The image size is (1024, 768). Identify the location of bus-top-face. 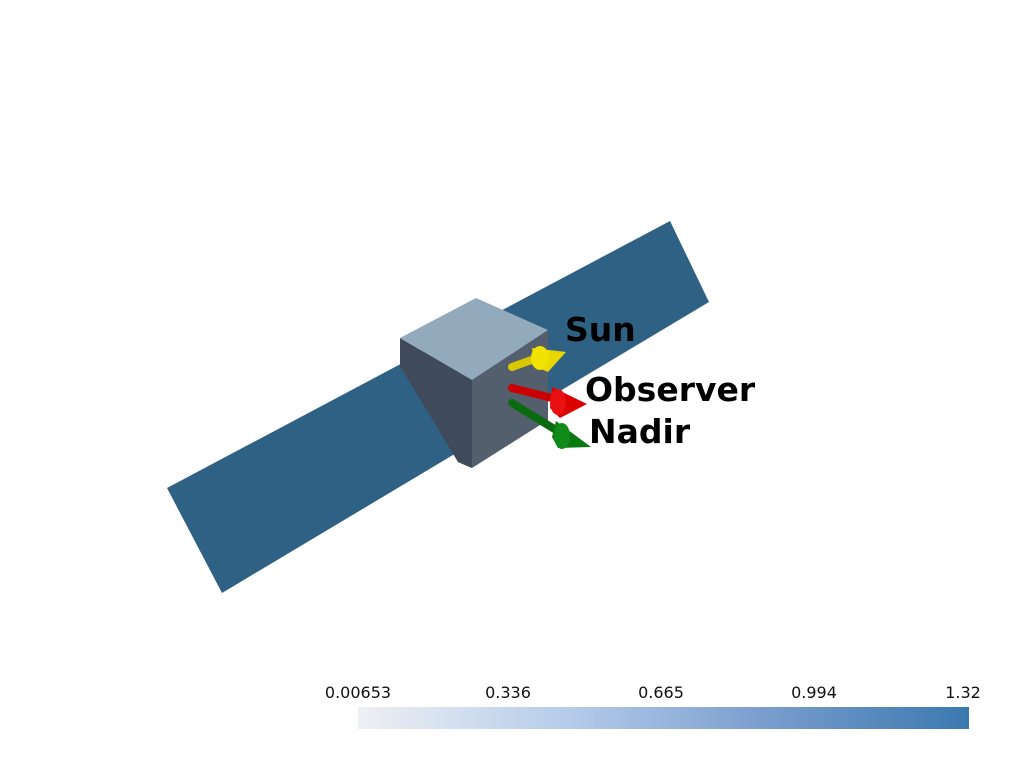
(474, 339).